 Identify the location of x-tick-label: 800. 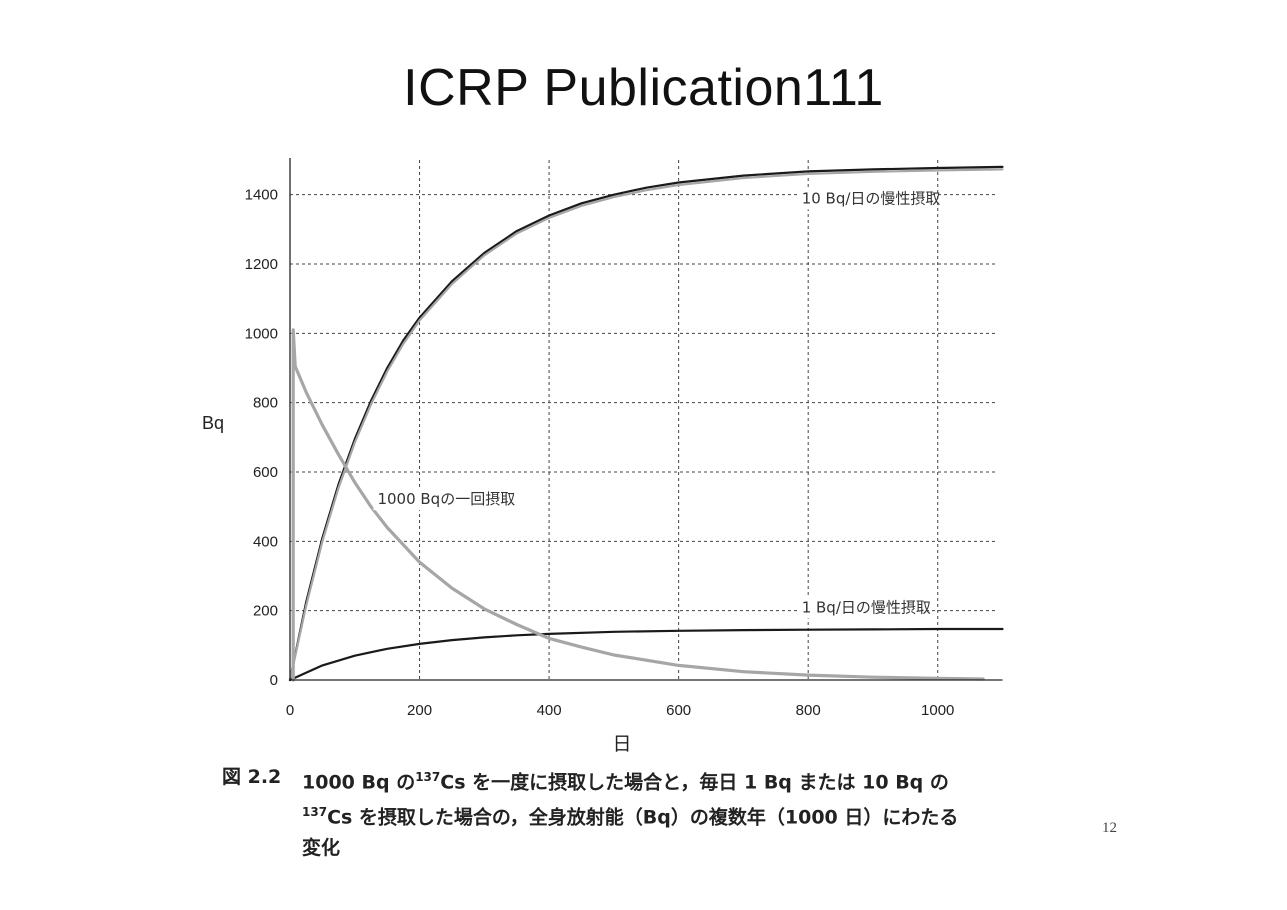
(808, 710).